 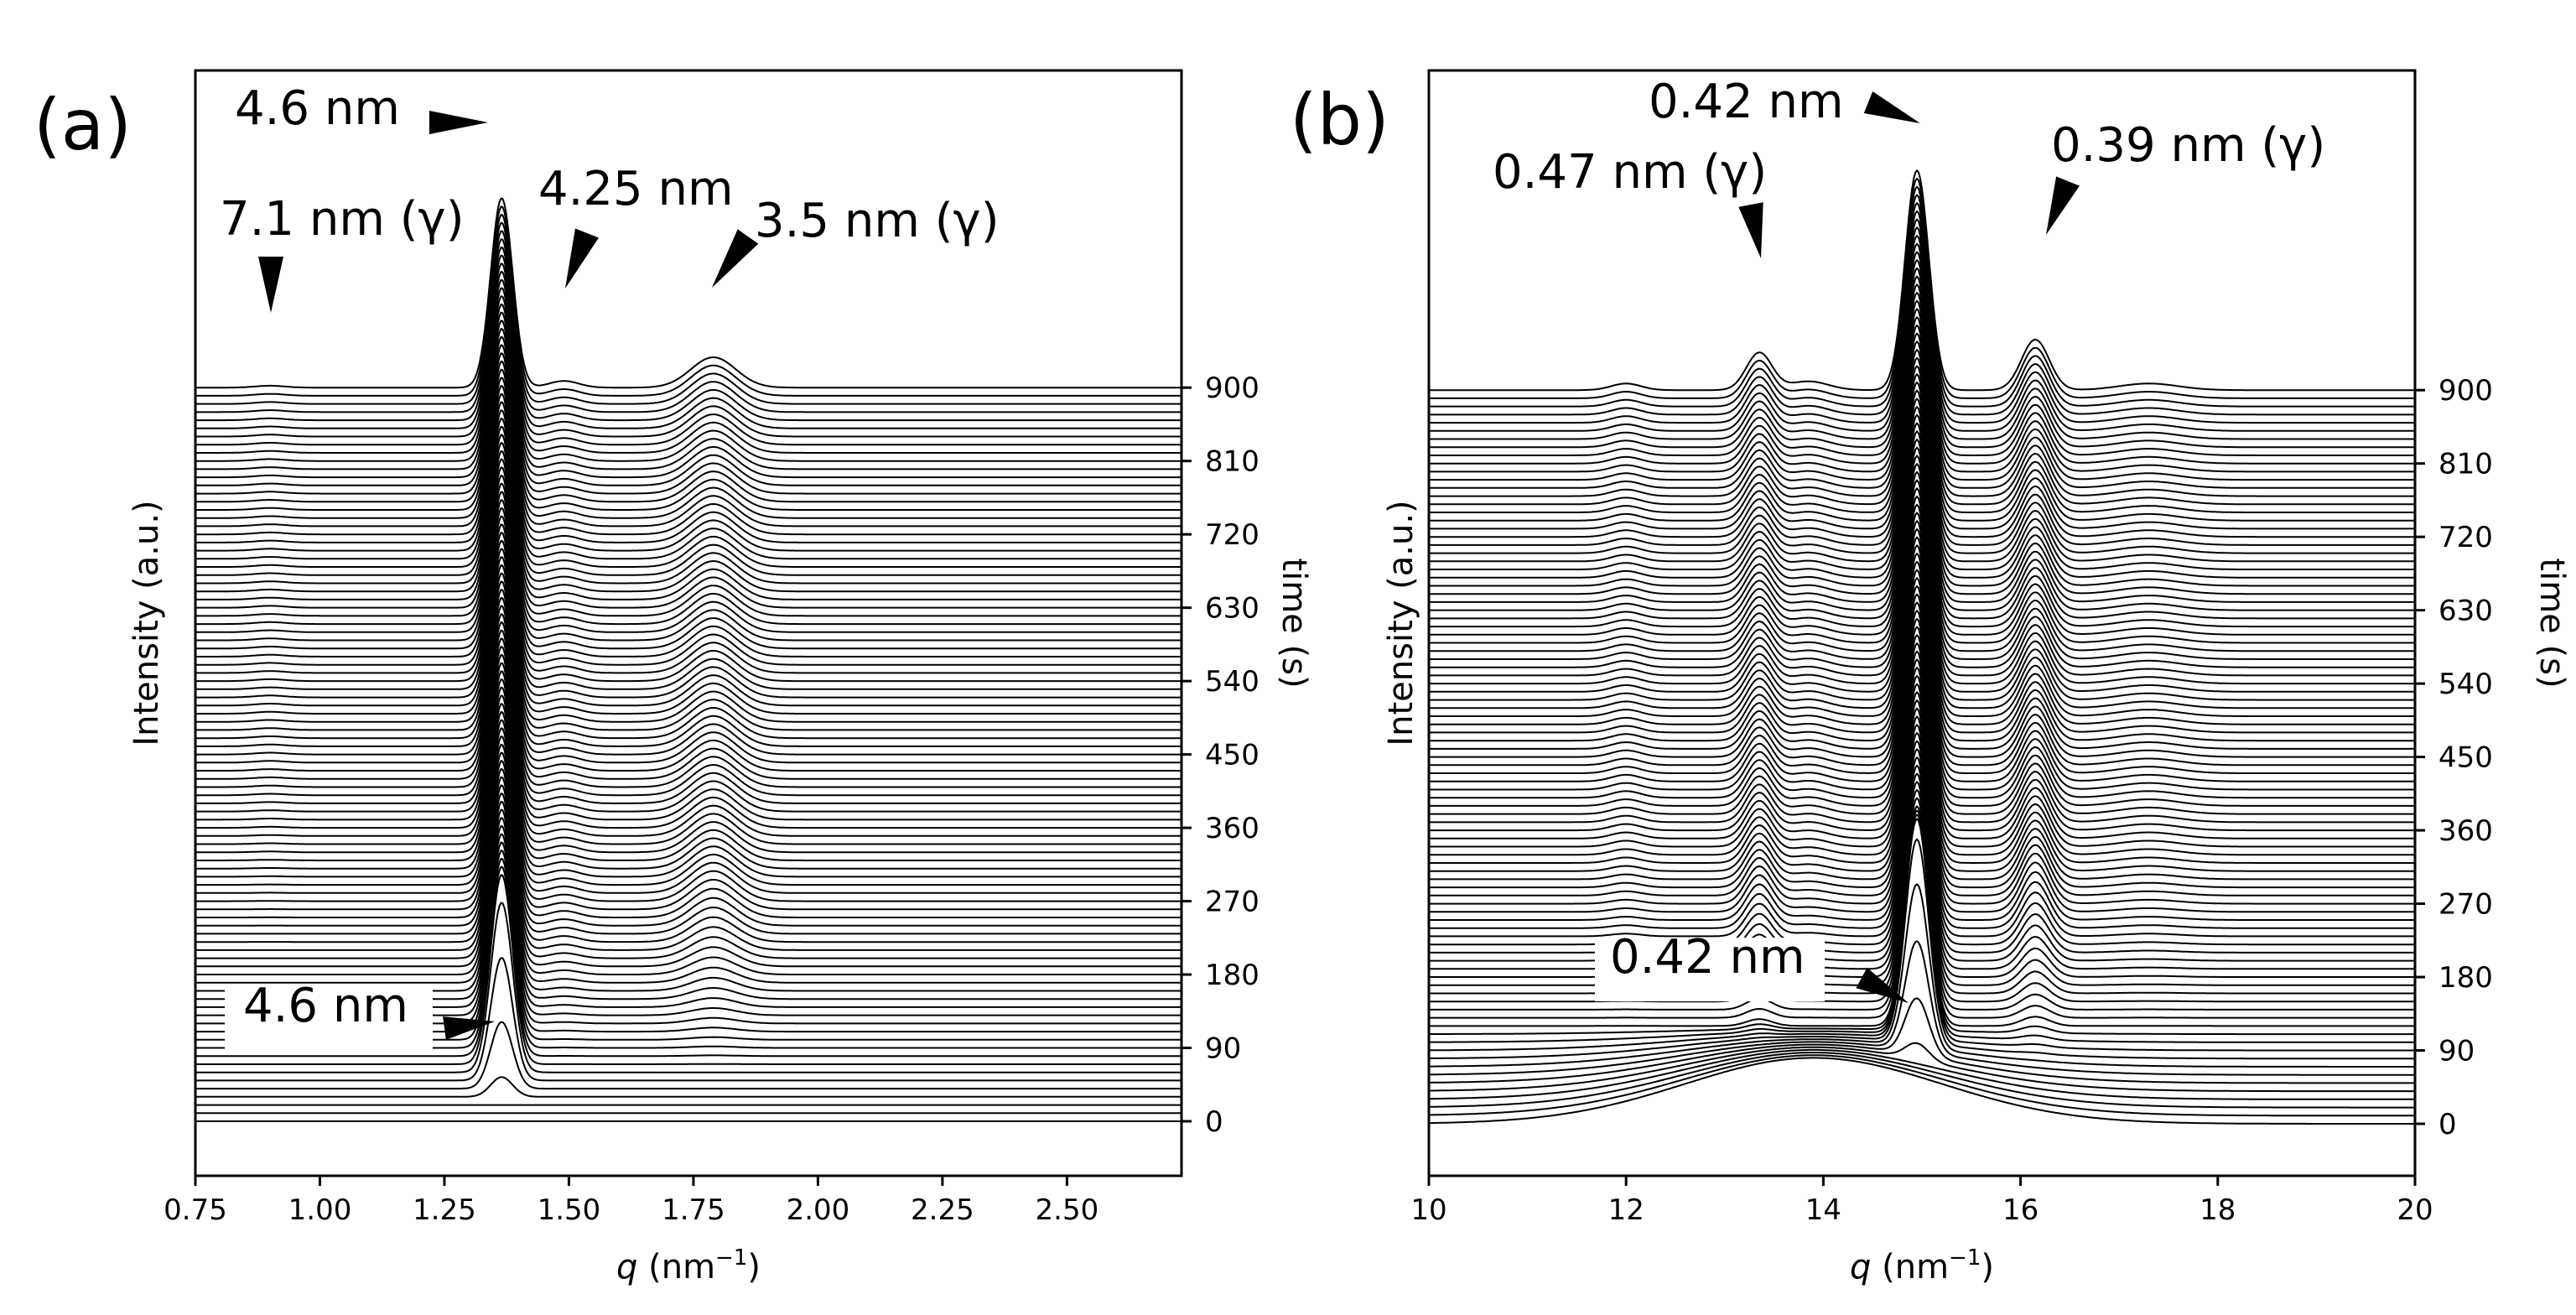 I want to click on trace-t760, so click(x=1922, y=394).